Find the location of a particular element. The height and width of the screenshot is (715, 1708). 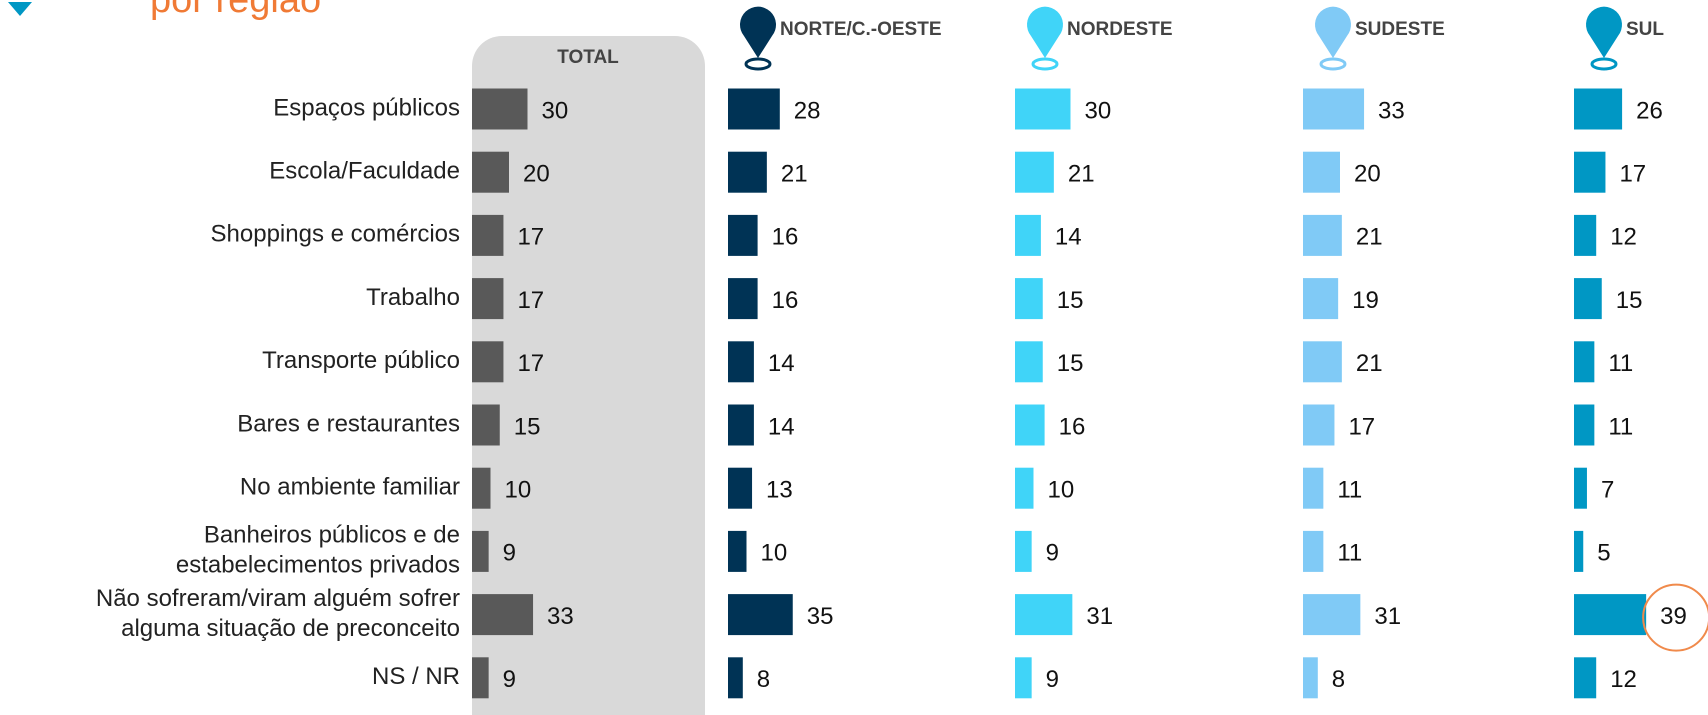

series-header: TOTAL is located at coordinates (588, 57).